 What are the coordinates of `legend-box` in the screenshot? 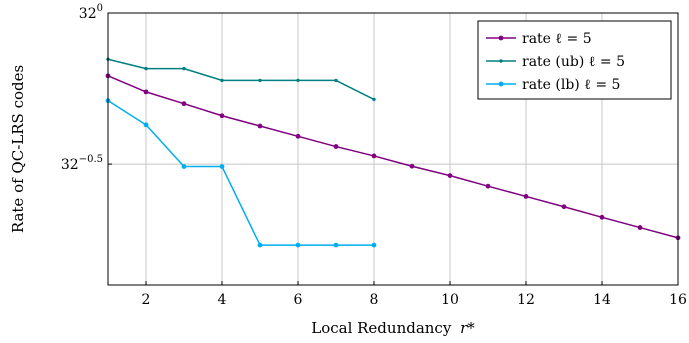 It's located at (574, 60).